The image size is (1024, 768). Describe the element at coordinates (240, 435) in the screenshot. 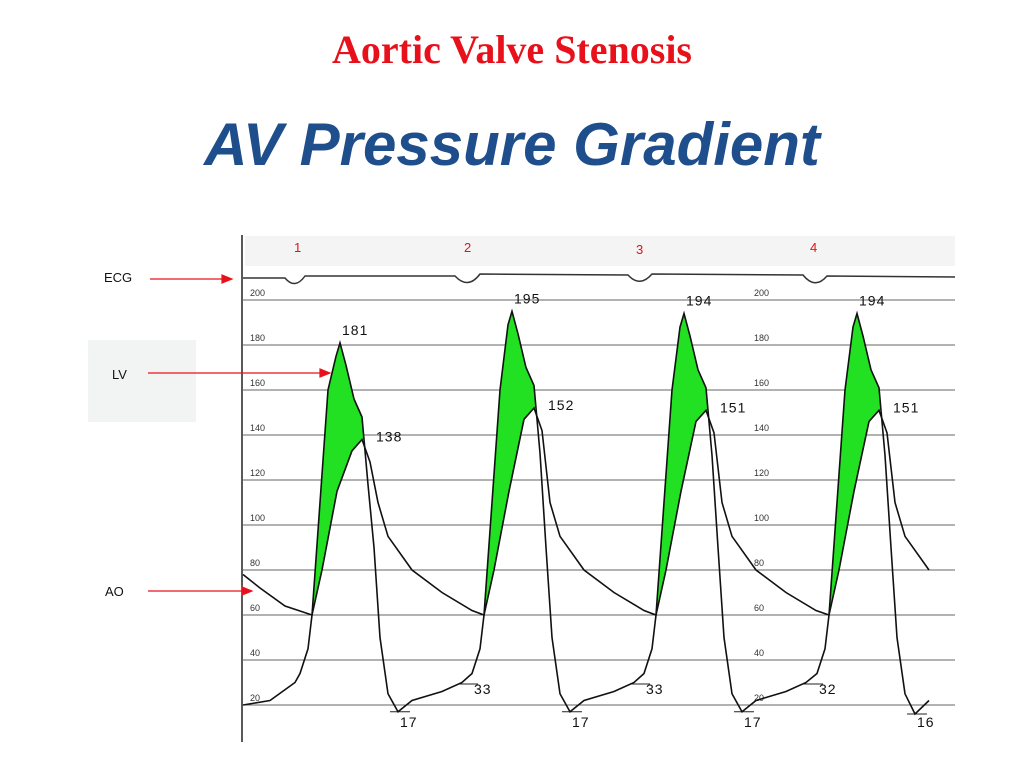

I see `arrows` at that location.